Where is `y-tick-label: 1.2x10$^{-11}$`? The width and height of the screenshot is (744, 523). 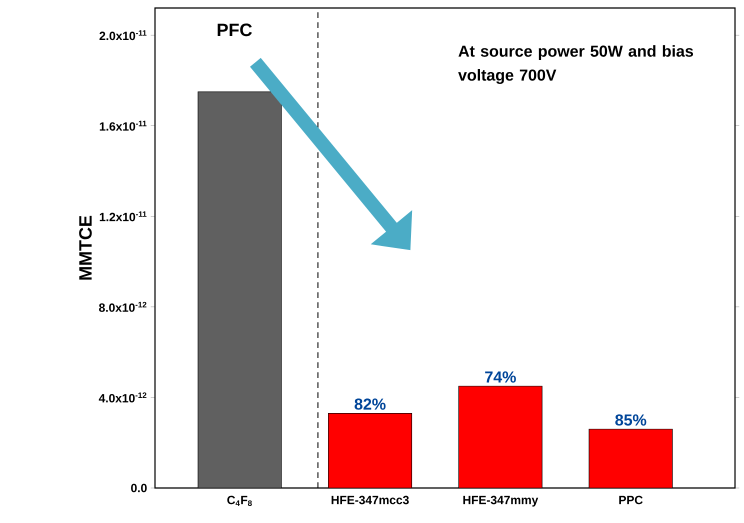 y-tick-label: 1.2x10$^{-11}$ is located at coordinates (123, 216).